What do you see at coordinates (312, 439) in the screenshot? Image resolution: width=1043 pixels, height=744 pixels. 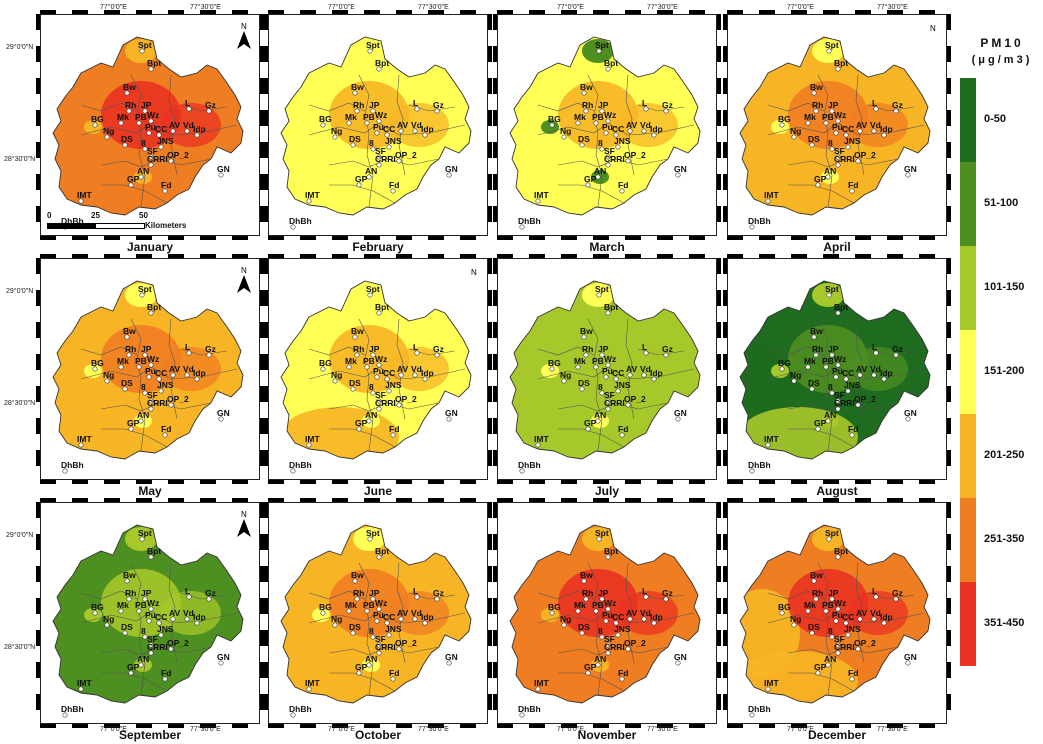 I see `station-label: IMT` at bounding box center [312, 439].